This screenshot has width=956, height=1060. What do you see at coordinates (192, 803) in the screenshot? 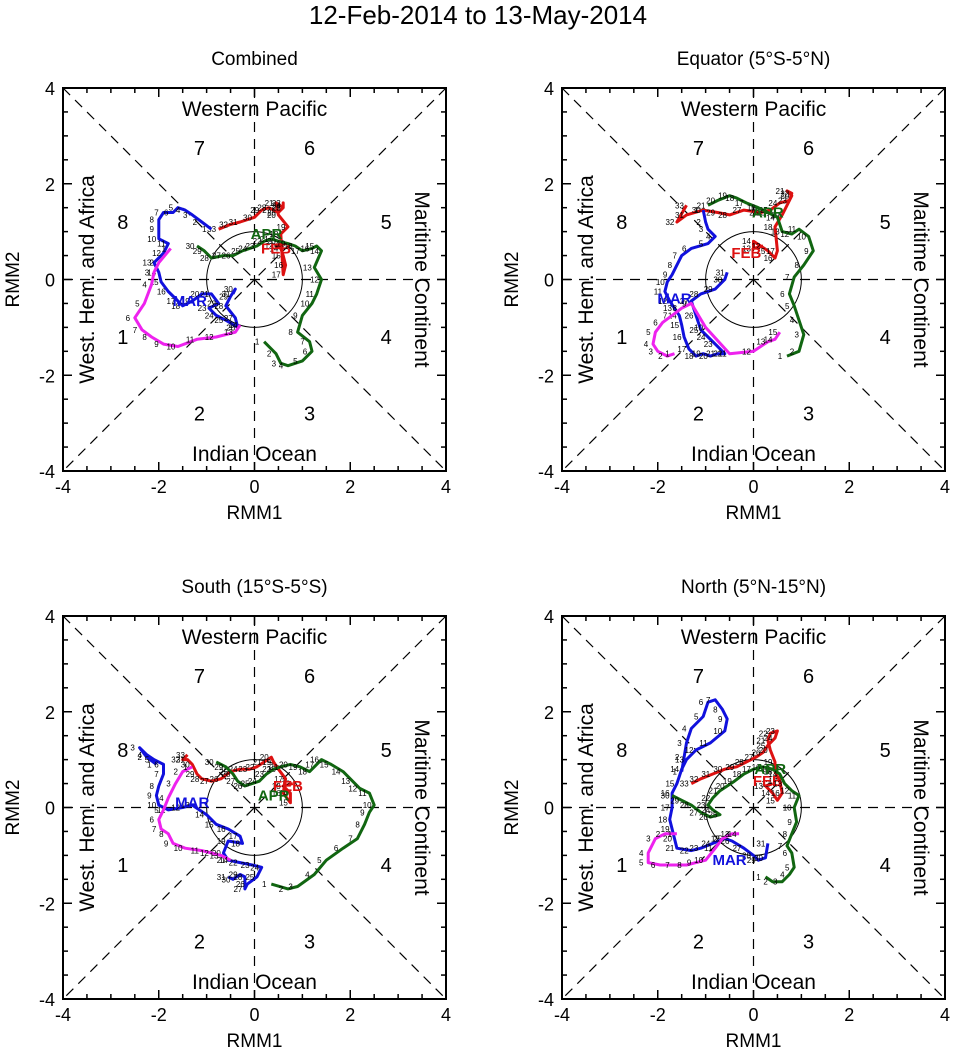
I see `month-label-mar: MAR` at bounding box center [192, 803].